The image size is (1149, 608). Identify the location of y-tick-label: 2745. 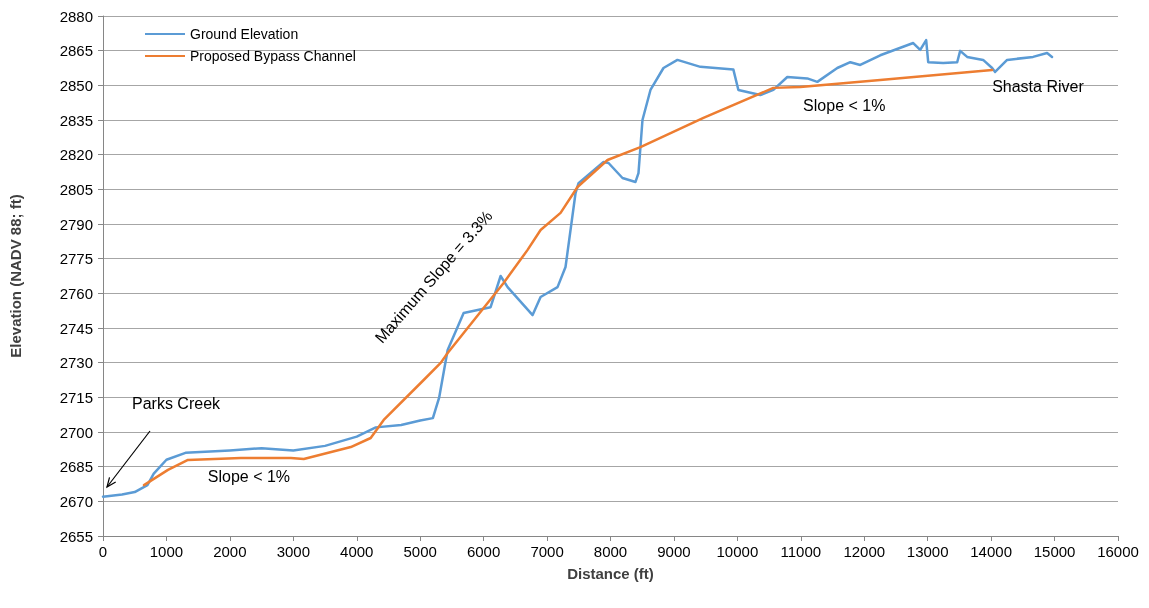
(76, 328).